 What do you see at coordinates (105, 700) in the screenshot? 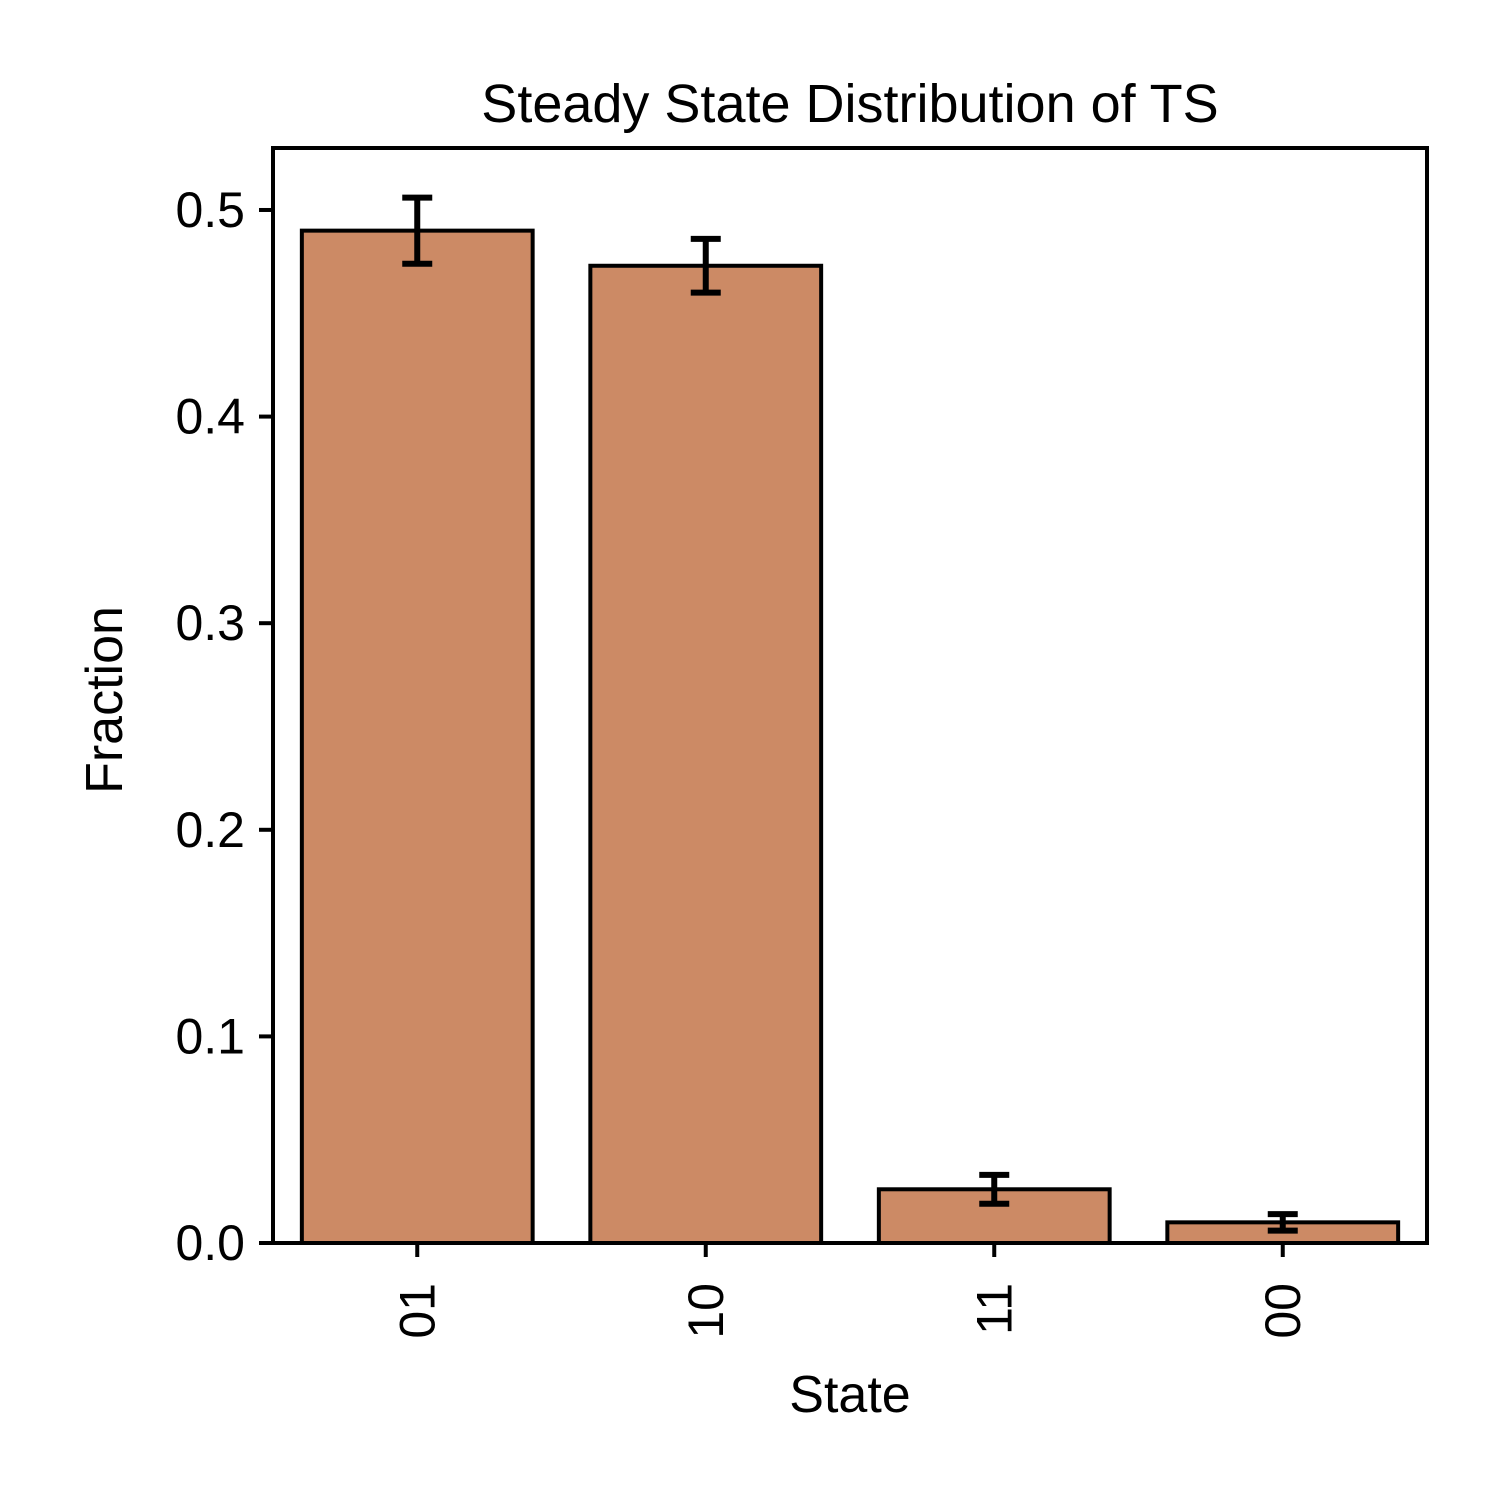
I see `y-axis-label: Fraction` at bounding box center [105, 700].